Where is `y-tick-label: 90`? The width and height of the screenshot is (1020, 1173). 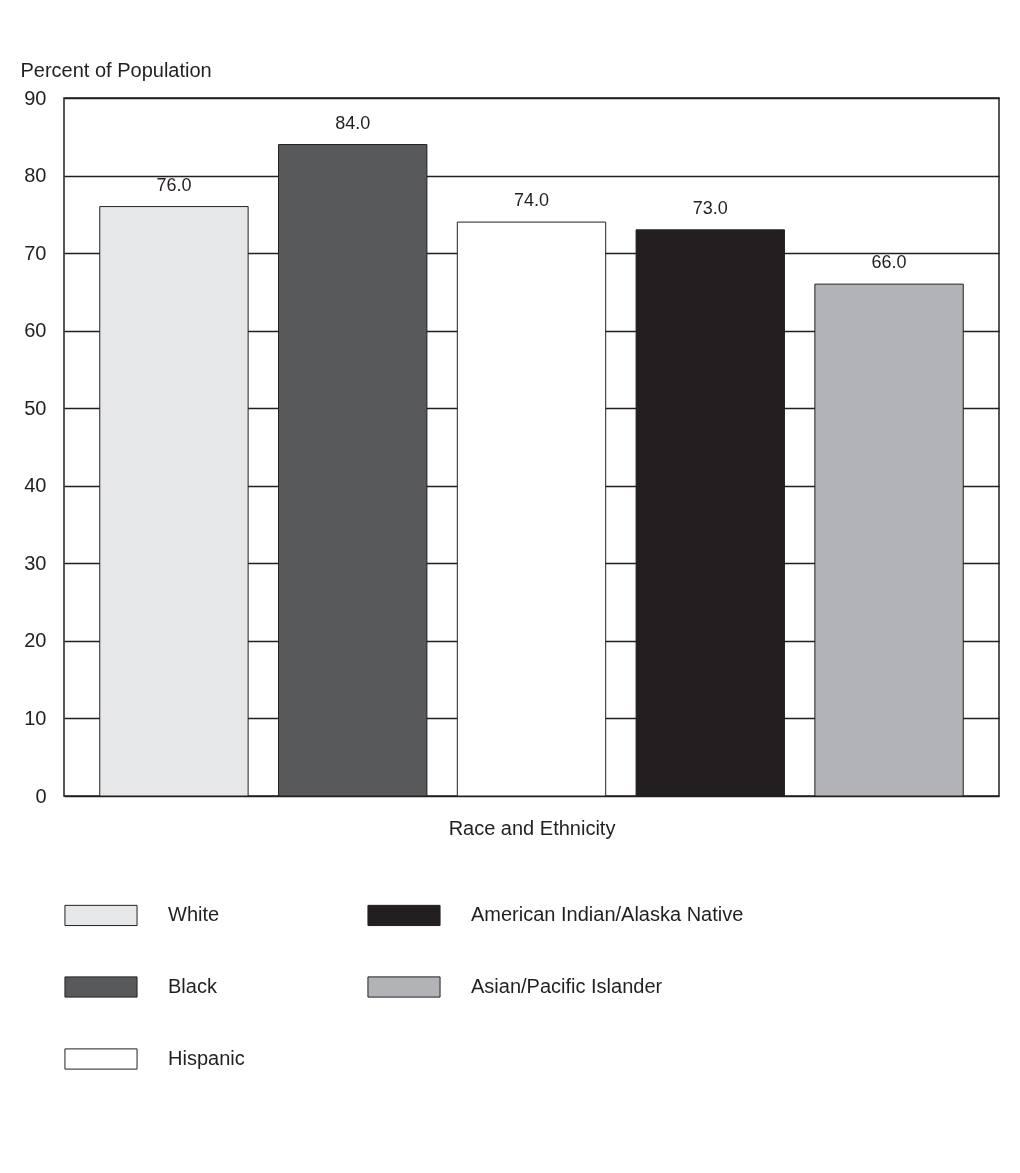
y-tick-label: 90 is located at coordinates (35, 97).